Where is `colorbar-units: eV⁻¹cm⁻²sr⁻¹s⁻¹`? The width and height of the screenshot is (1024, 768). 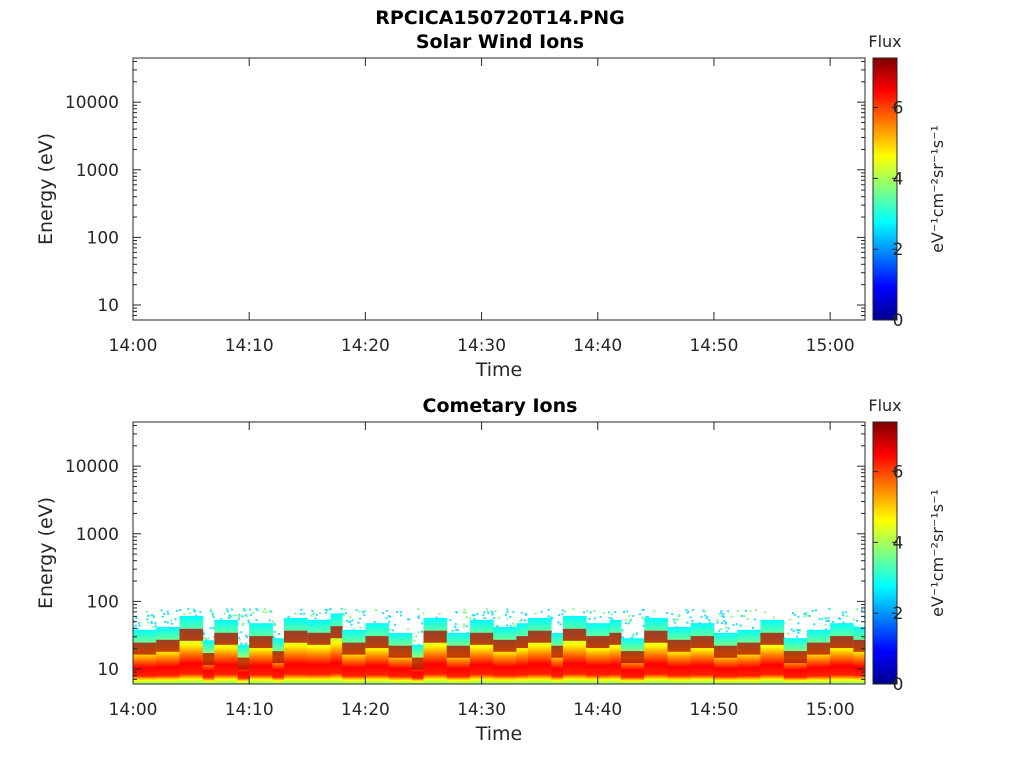
colorbar-units: eV⁻¹cm⁻²sr⁻¹s⁻¹ is located at coordinates (937, 553).